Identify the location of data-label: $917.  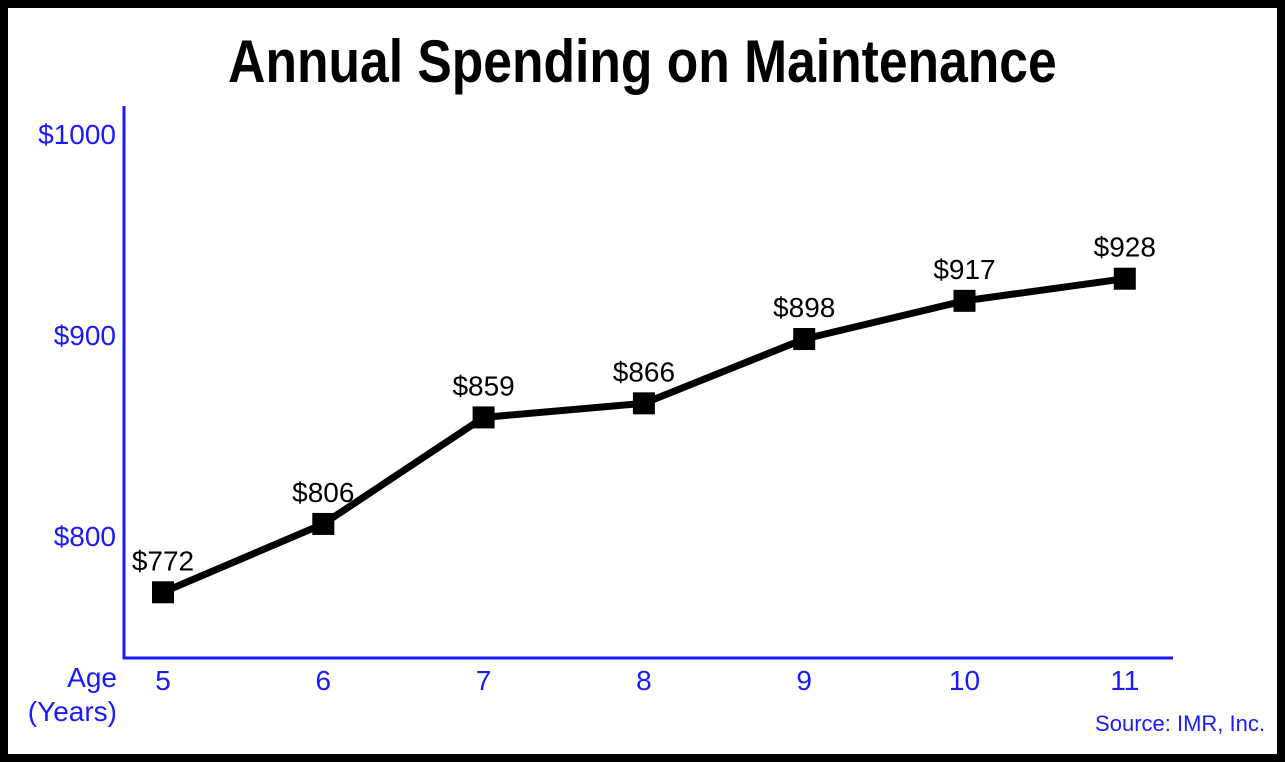
(964, 269).